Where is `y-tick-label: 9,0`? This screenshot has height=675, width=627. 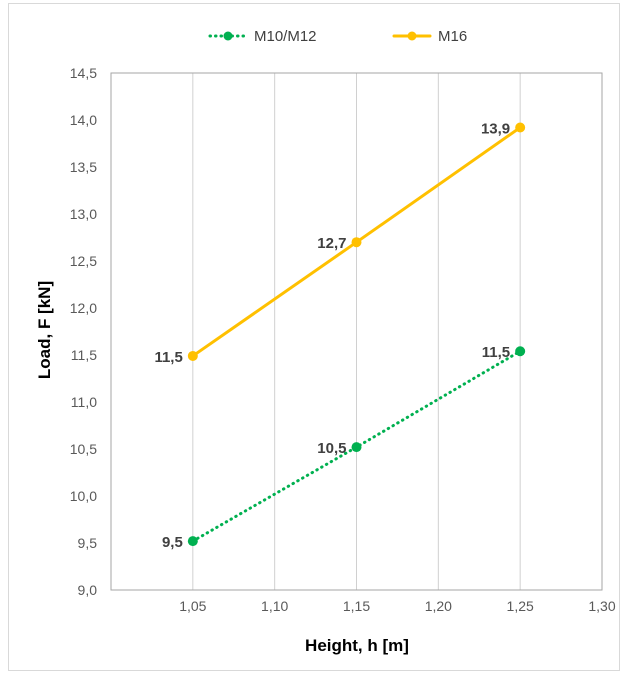 y-tick-label: 9,0 is located at coordinates (88, 590).